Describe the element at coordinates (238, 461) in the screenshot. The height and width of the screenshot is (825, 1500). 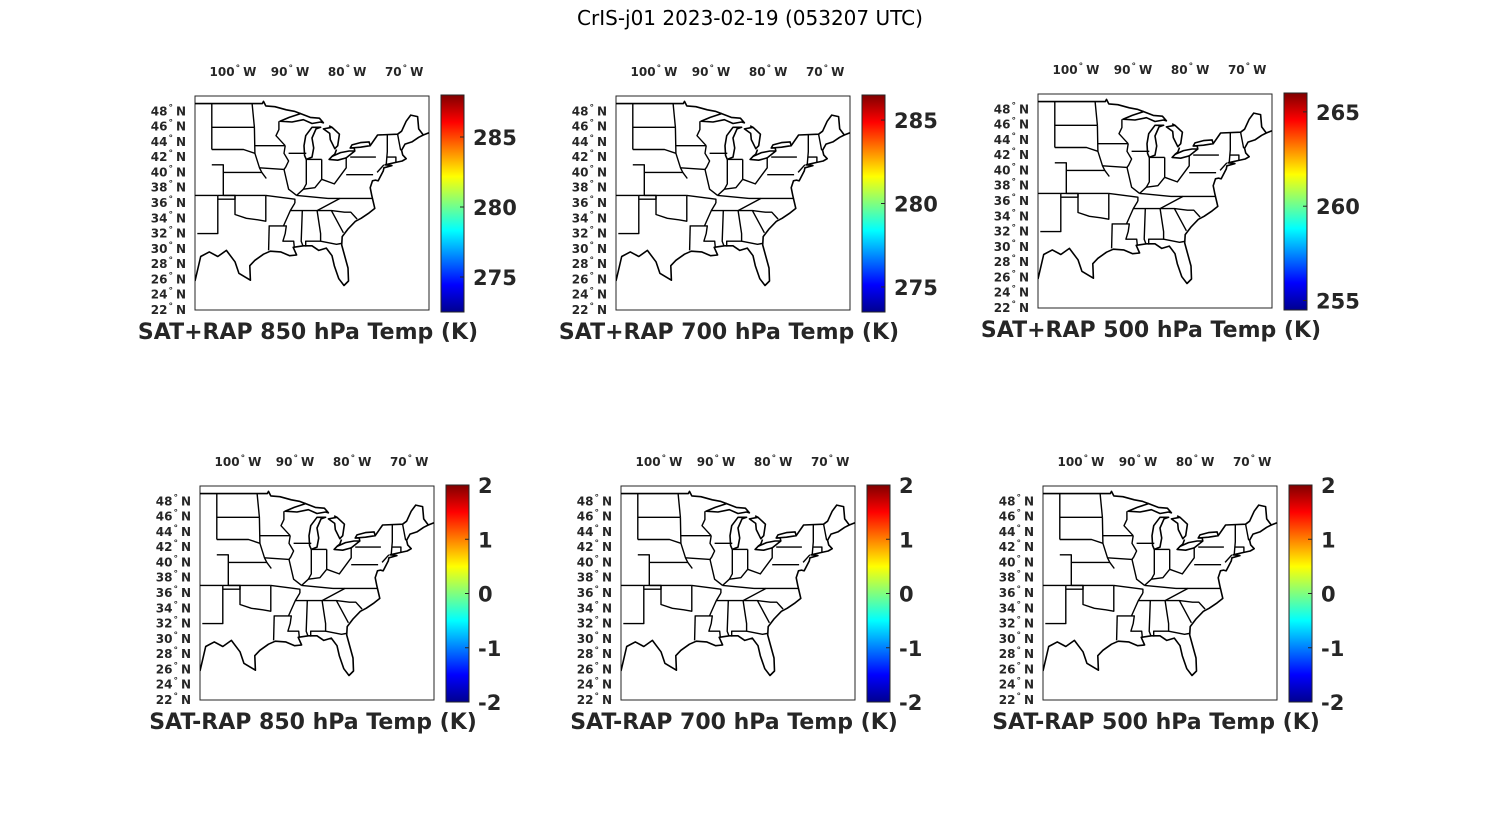
I see `lon-tick-label: 100° W` at that location.